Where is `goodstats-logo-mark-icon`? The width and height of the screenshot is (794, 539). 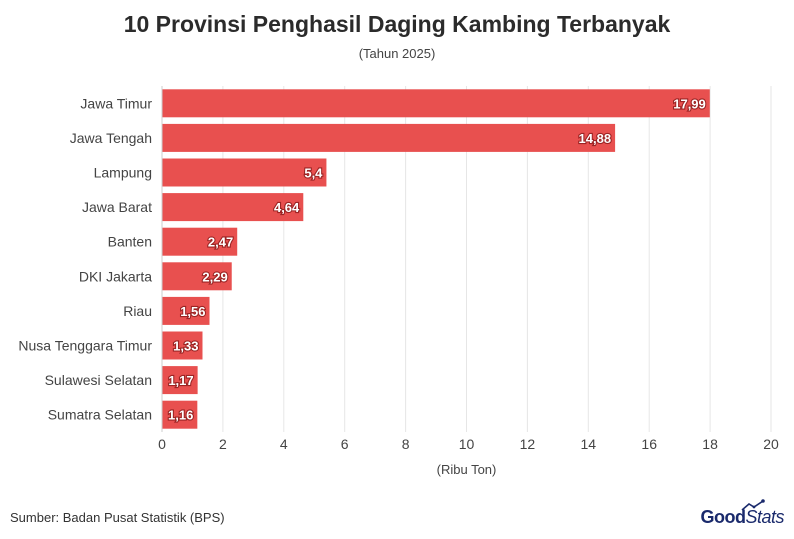
goodstats-logo-mark-icon is located at coordinates (753, 505).